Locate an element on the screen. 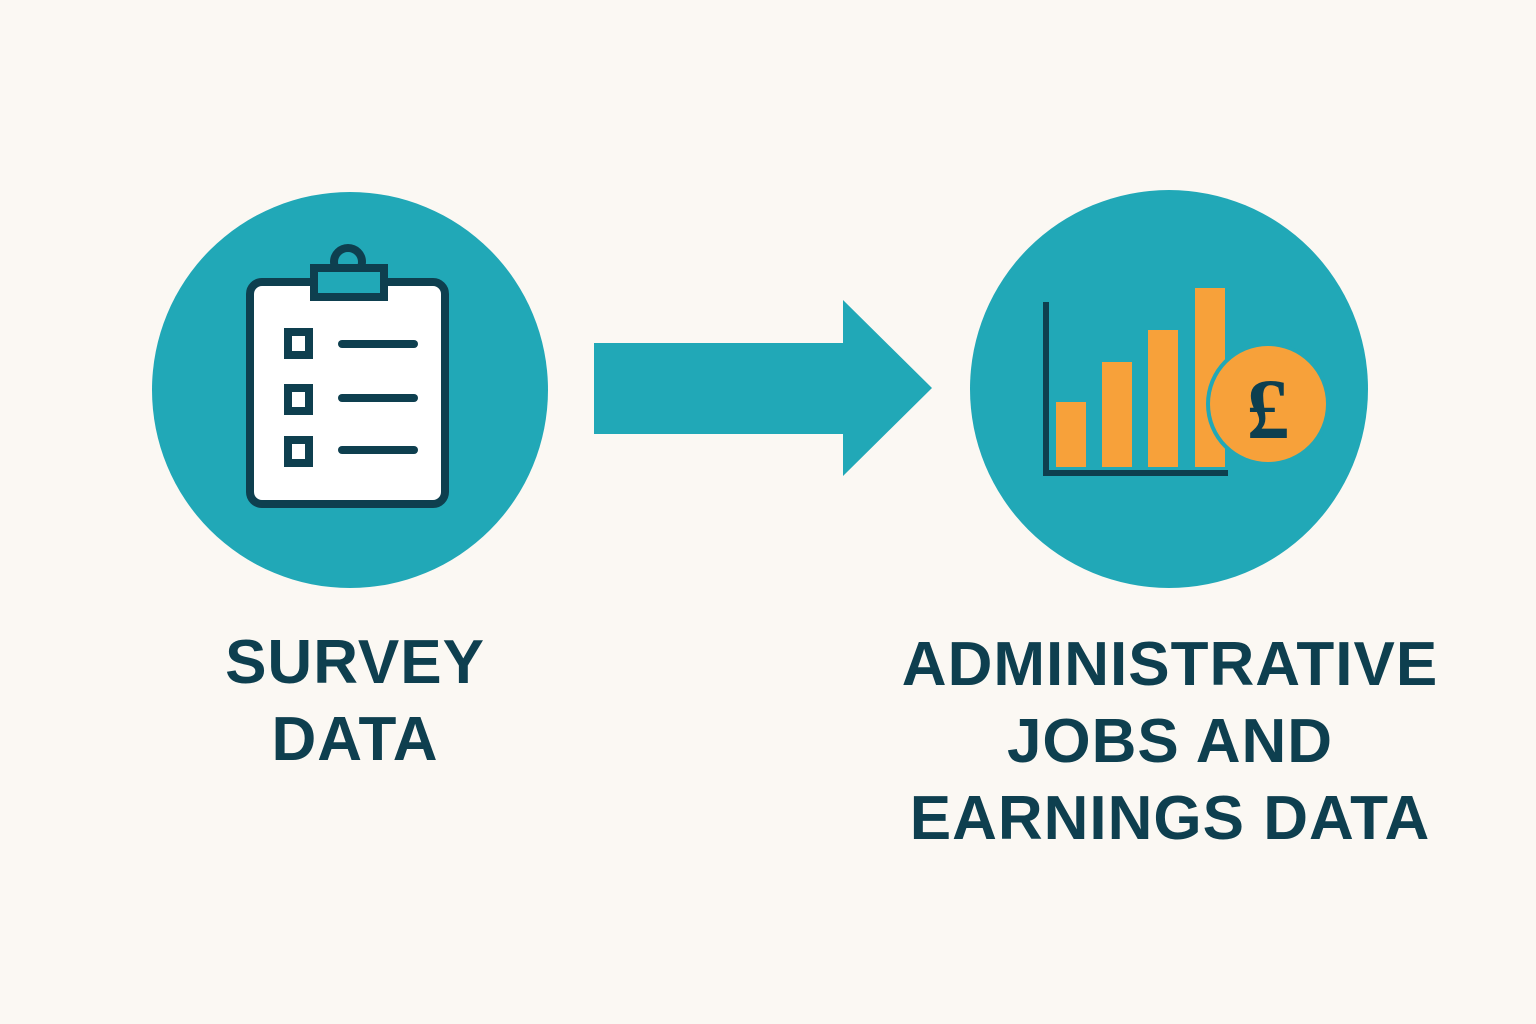 This screenshot has width=1536, height=1024. survey-data-node is located at coordinates (350, 390).